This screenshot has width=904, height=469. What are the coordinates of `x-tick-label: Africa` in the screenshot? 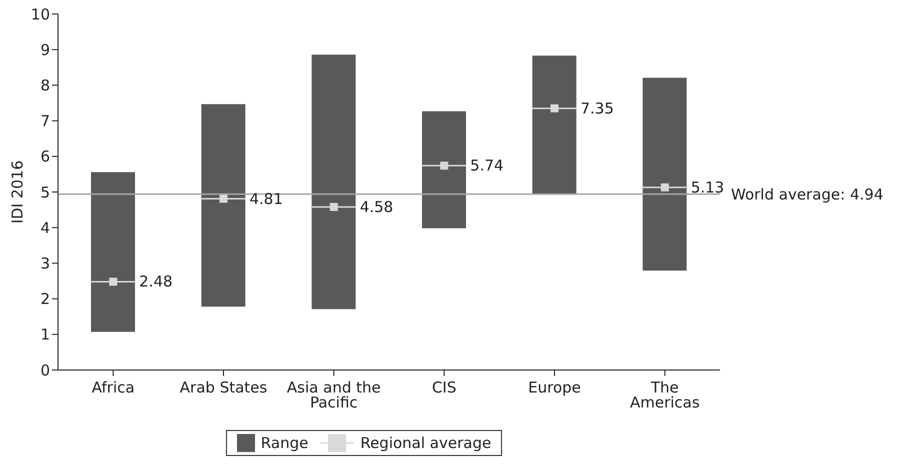 It's located at (113, 387).